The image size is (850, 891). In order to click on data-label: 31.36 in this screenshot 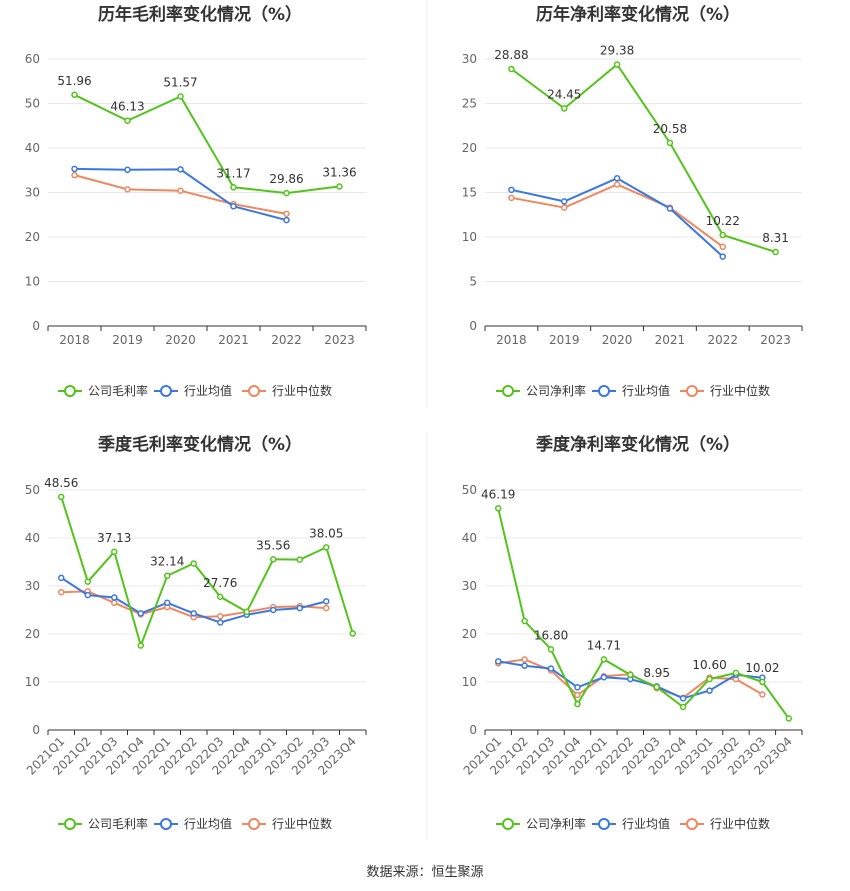, I will do `click(339, 172)`.